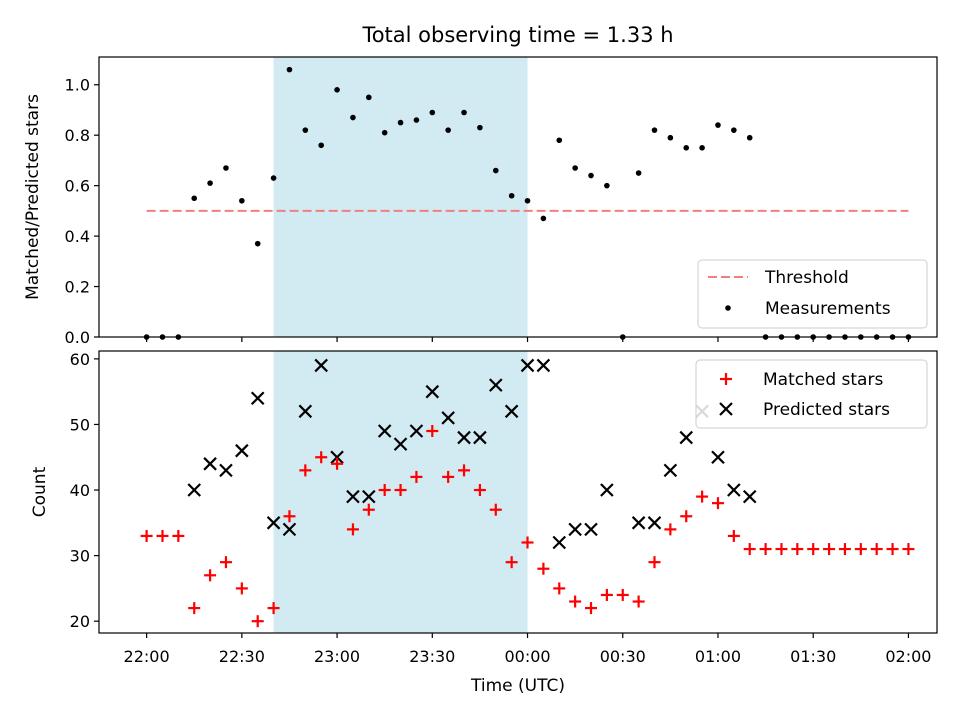 The height and width of the screenshot is (720, 960). Describe the element at coordinates (517, 686) in the screenshot. I see `x-axis-title: Time (UTC)` at that location.